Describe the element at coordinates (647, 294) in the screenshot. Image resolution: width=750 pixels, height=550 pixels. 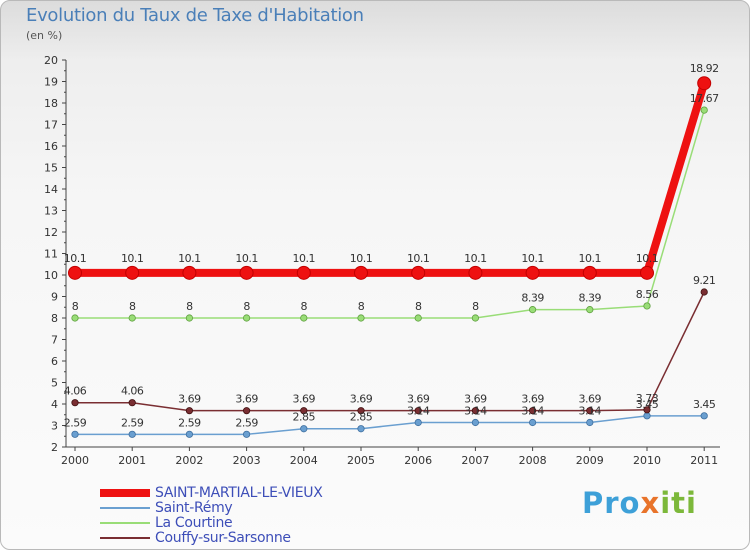
I see `data-label: 8.56` at that location.